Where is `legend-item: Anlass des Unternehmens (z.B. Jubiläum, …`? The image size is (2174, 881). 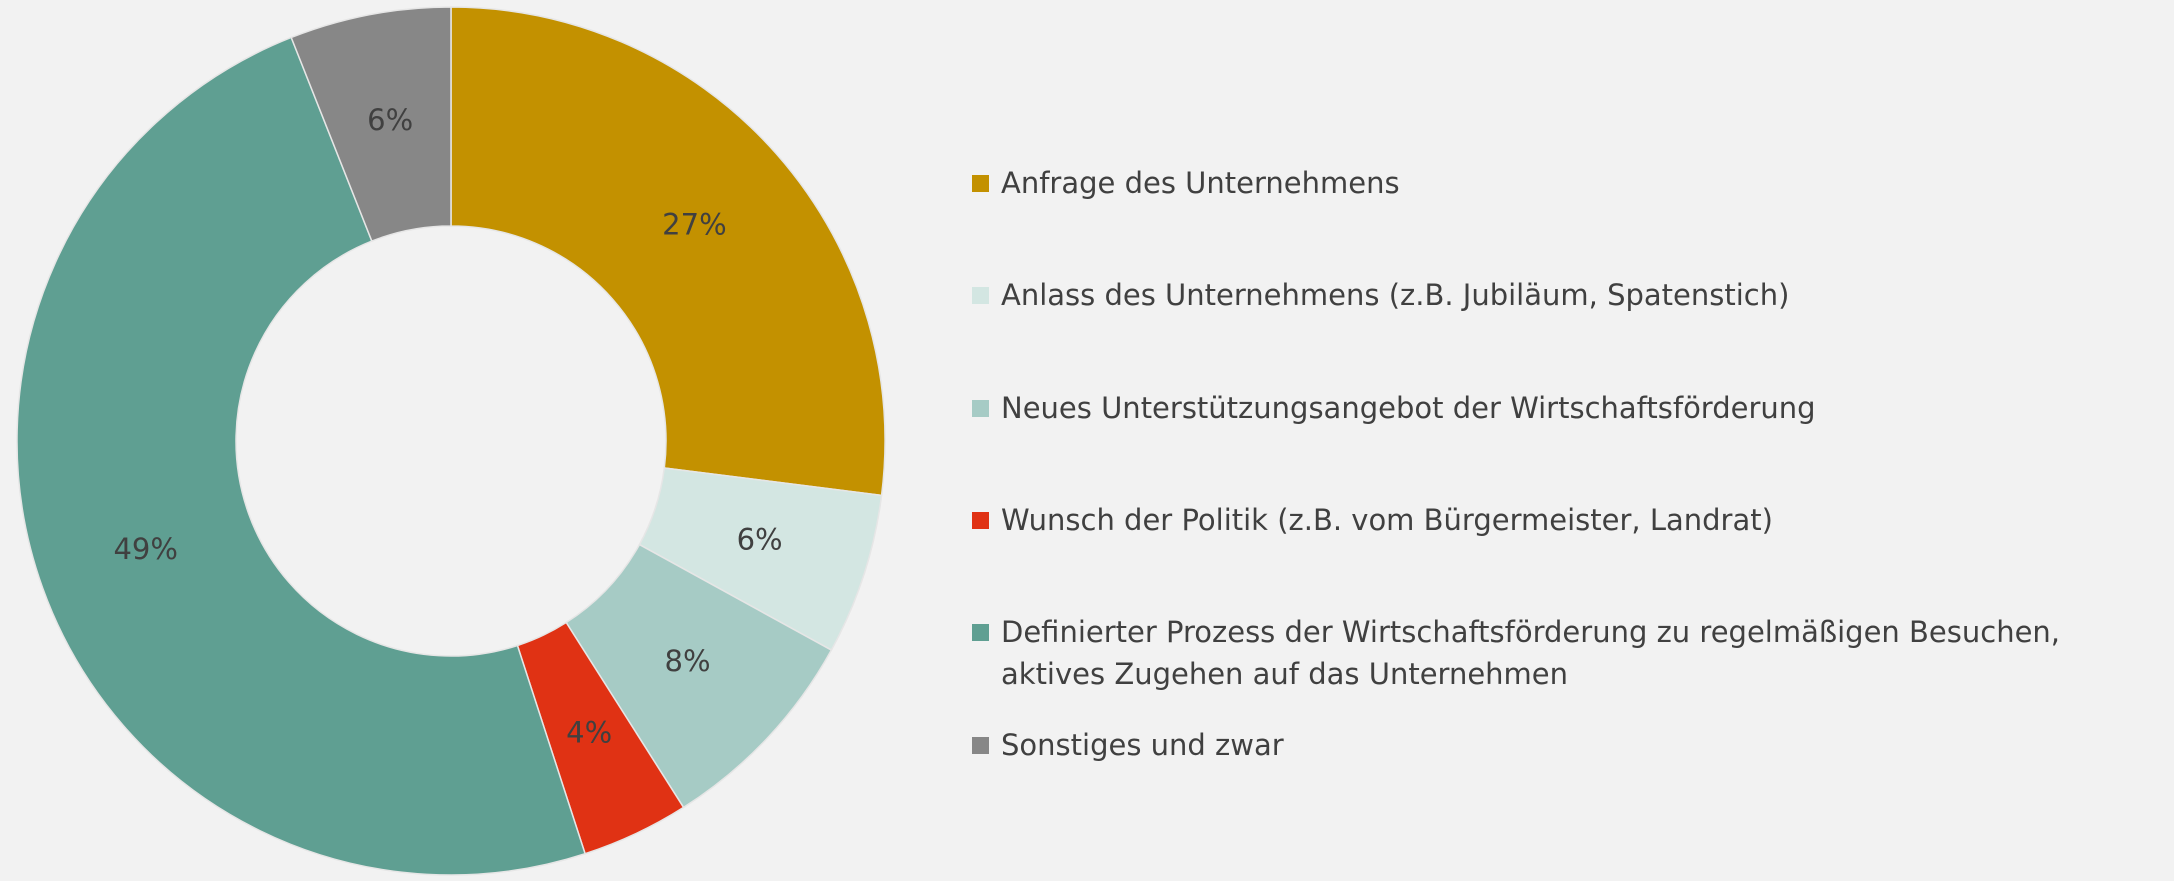
legend-item: Anlass des Unternehmens (z.B. Jubiläum, … is located at coordinates (1567, 295).